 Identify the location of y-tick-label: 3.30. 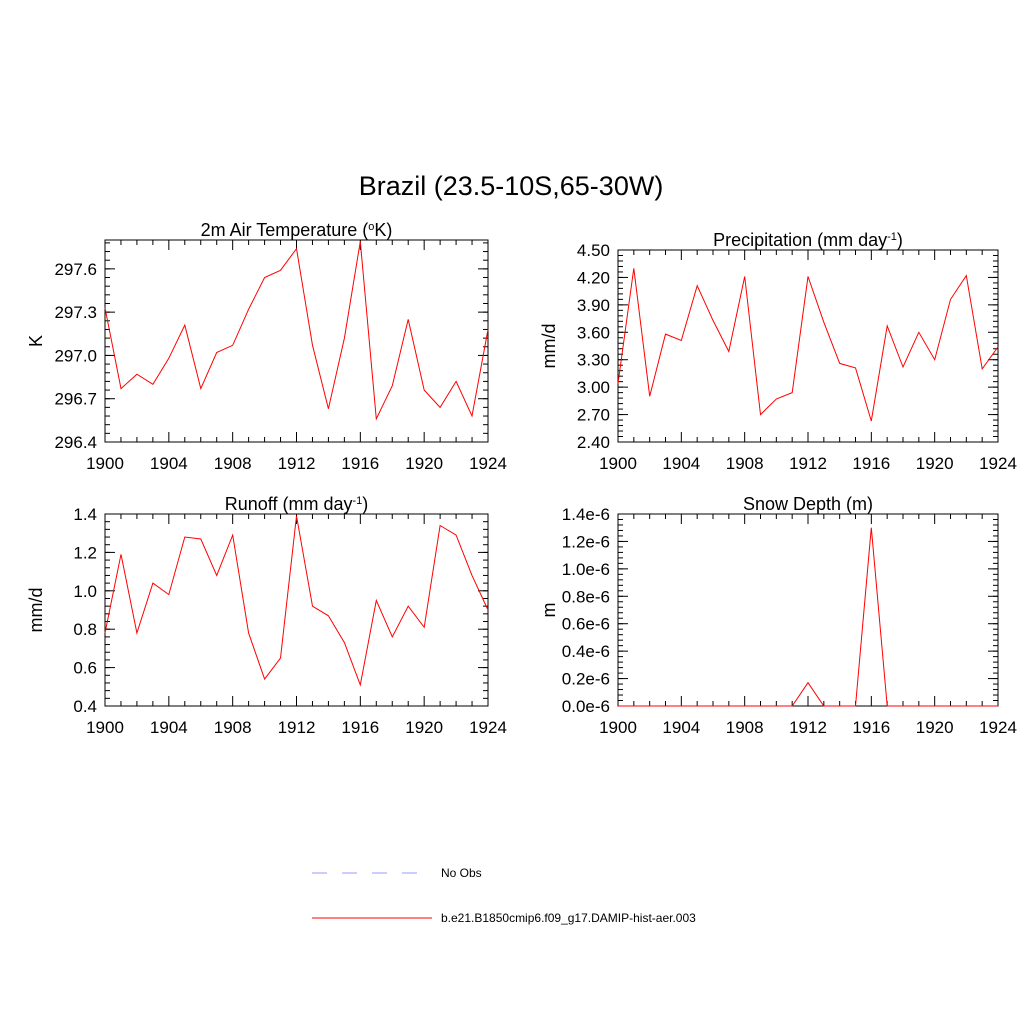
(593, 360).